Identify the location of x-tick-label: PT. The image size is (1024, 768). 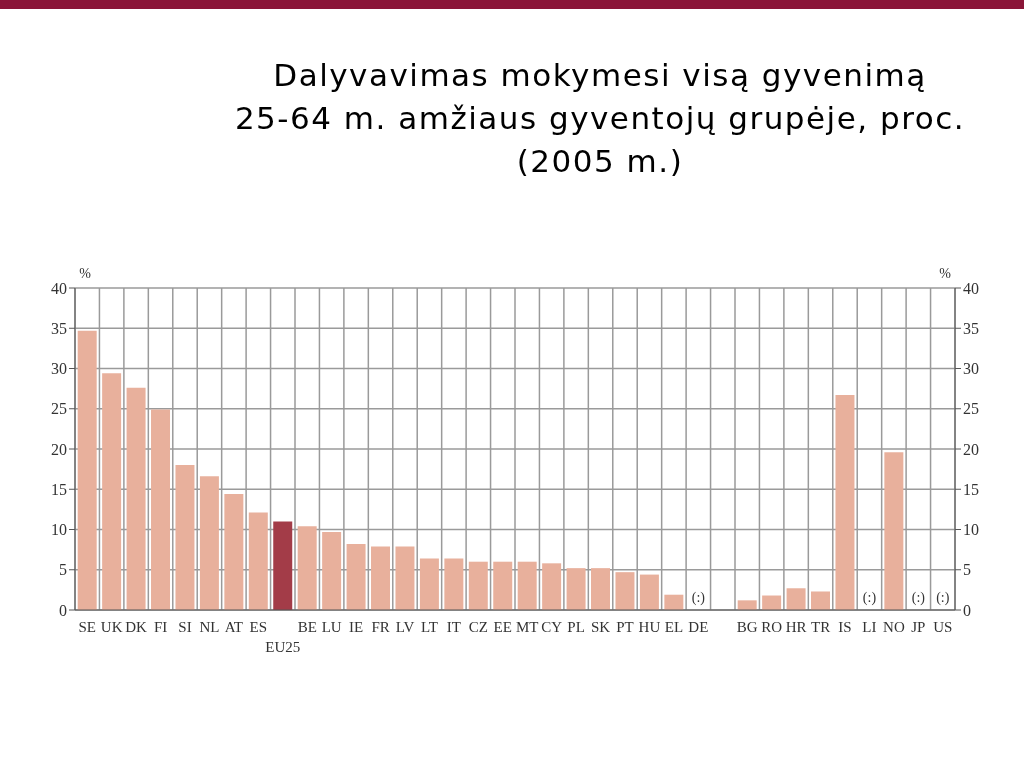
(625, 627).